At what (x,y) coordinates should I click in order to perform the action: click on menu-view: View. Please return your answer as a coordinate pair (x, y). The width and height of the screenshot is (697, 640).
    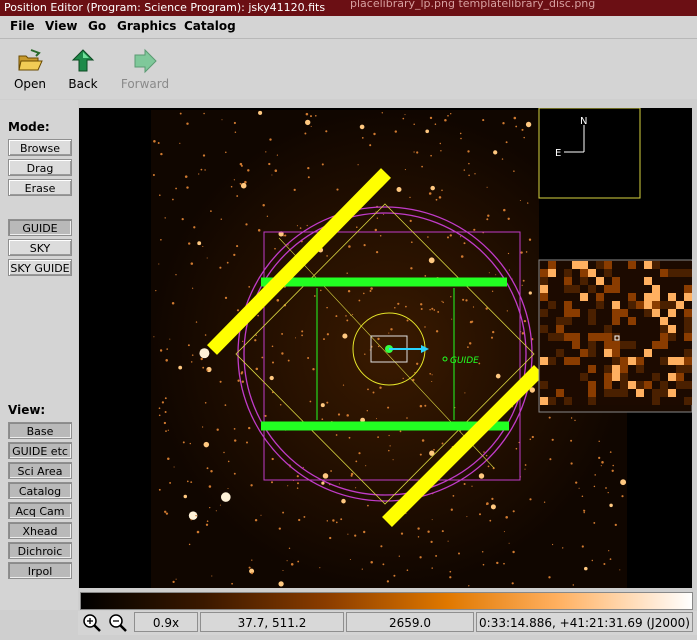
    Looking at the image, I should click on (61, 26).